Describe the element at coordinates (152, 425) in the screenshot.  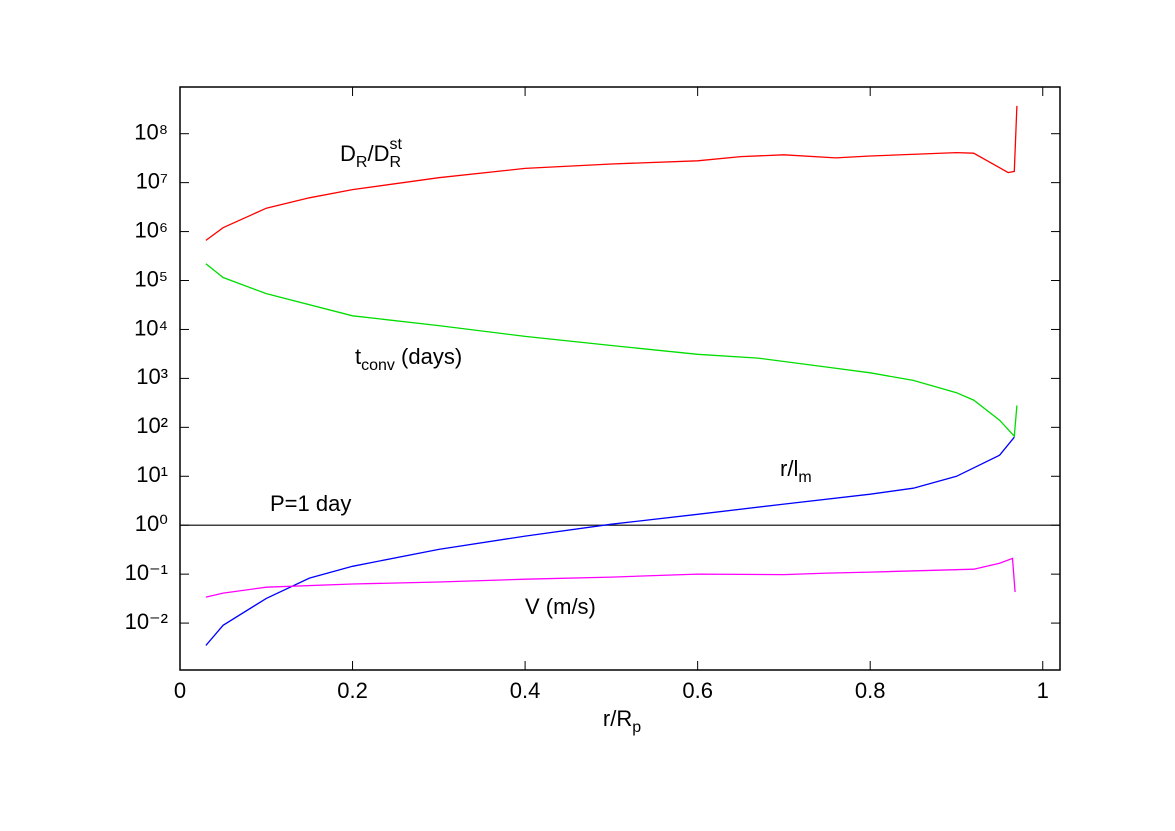
I see `y-tick-label: 10²` at that location.